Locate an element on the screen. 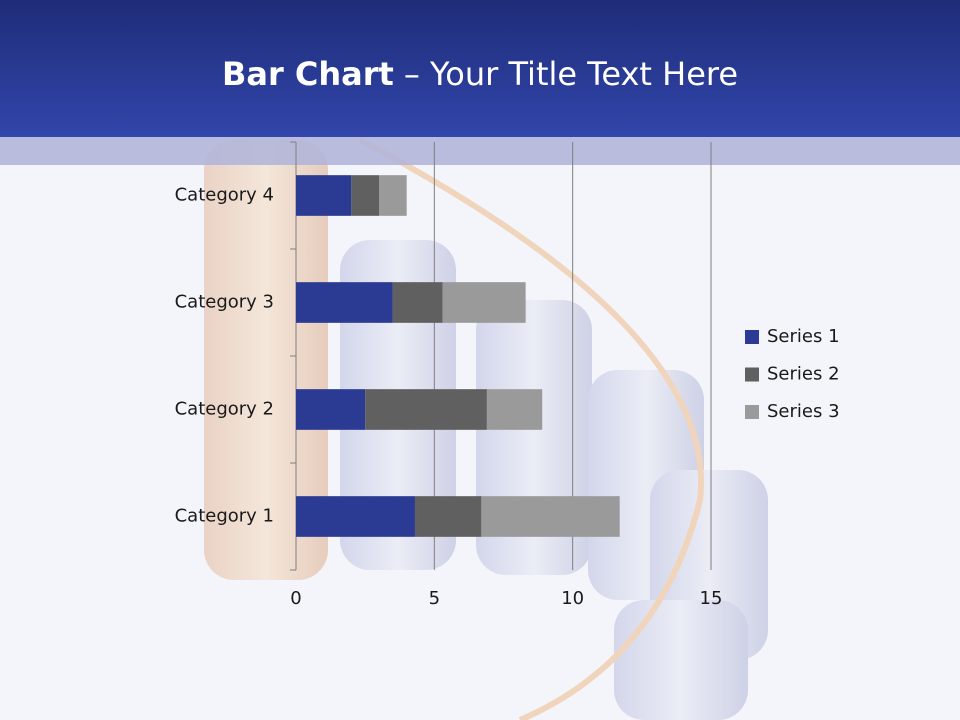 The image size is (960, 720). y-tick-label: Category 1 is located at coordinates (224, 516).